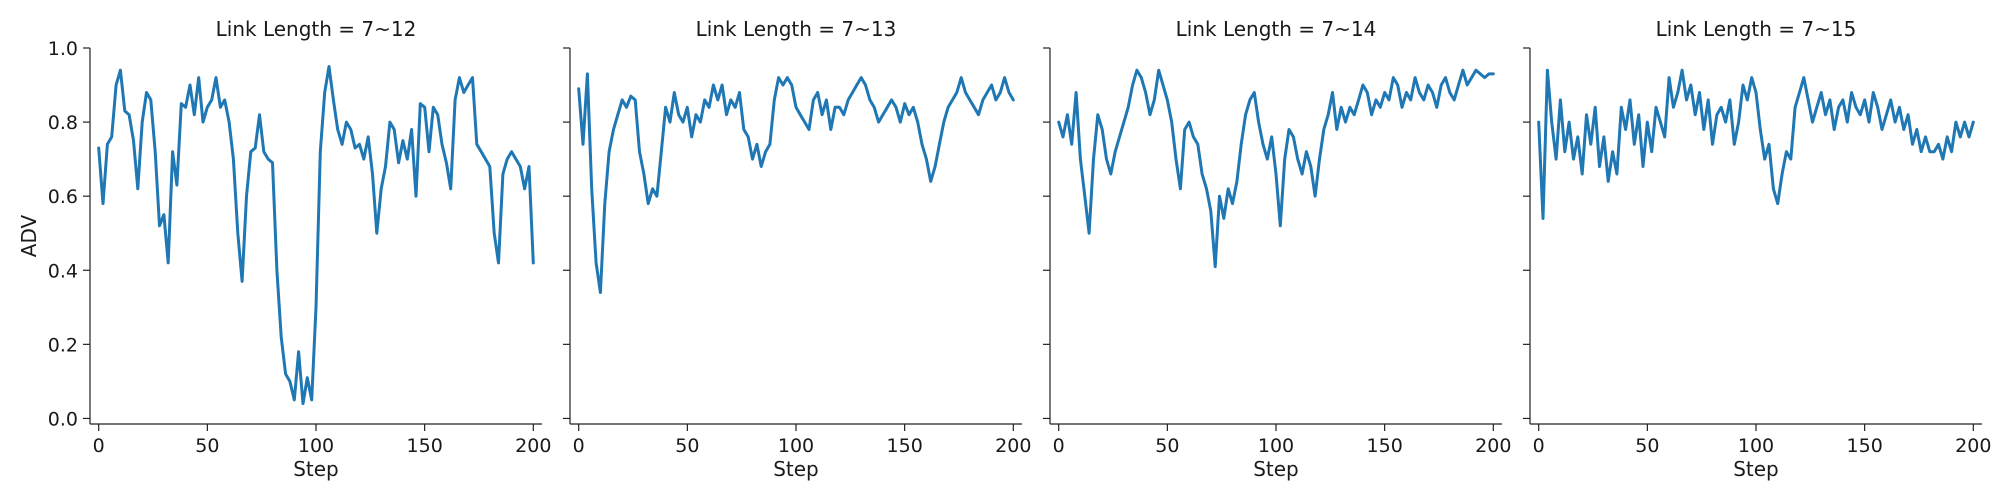  What do you see at coordinates (63, 197) in the screenshot?
I see `y-tick-label: 0.6` at bounding box center [63, 197].